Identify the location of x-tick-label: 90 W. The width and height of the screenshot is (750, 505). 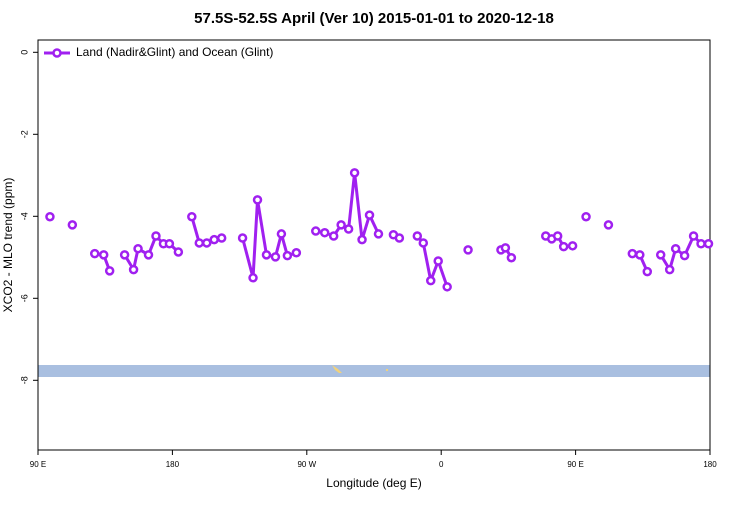
(306, 464).